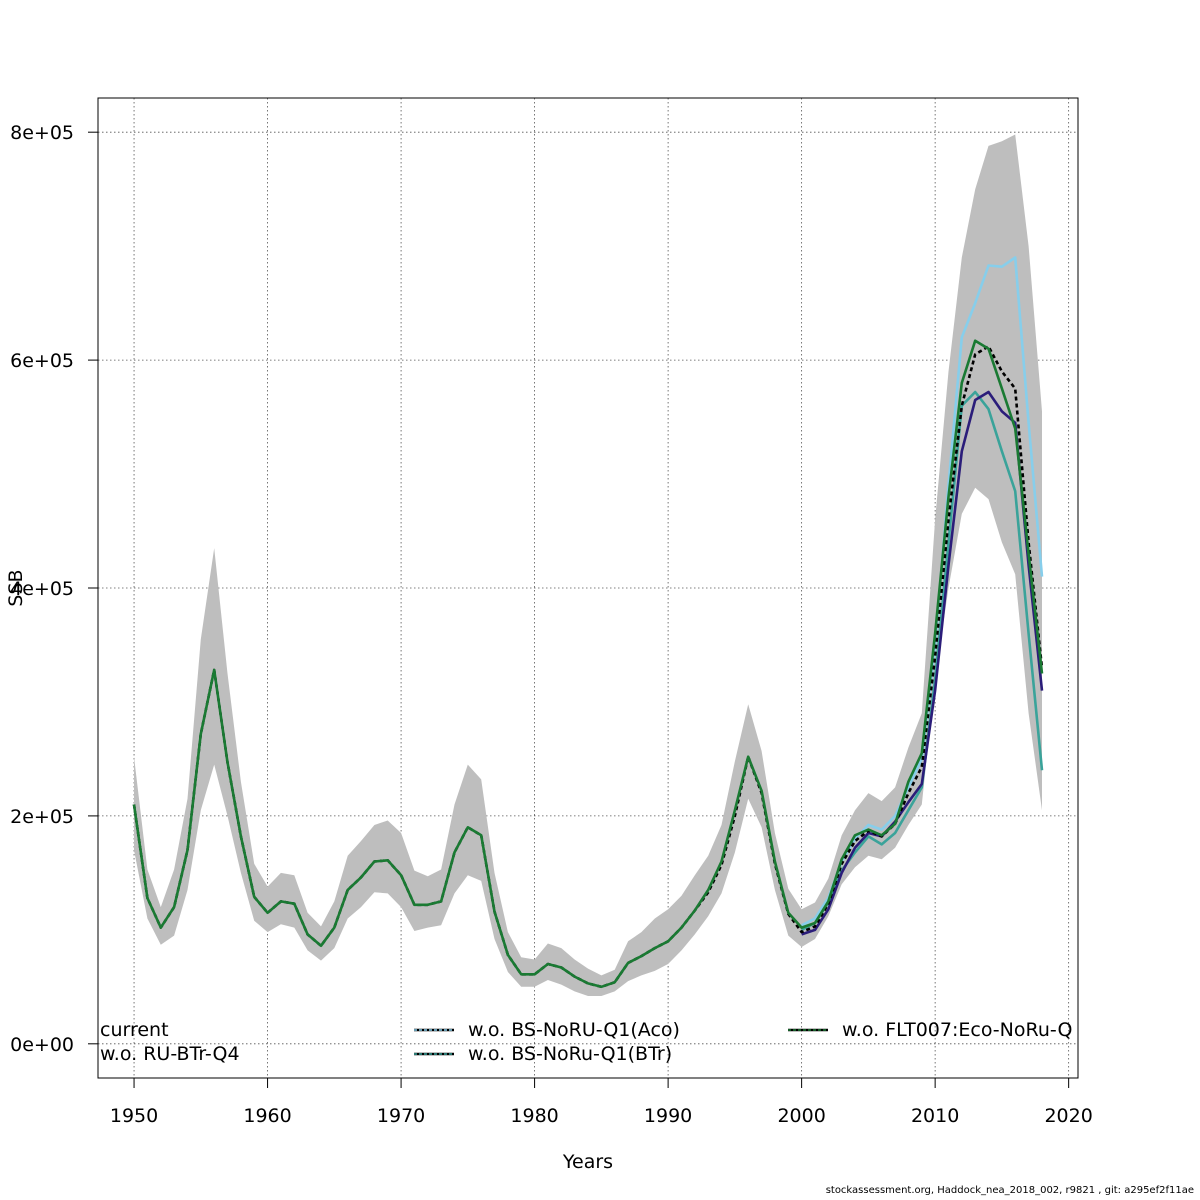  Describe the element at coordinates (587, 1162) in the screenshot. I see `x-axis-title: Years` at that location.